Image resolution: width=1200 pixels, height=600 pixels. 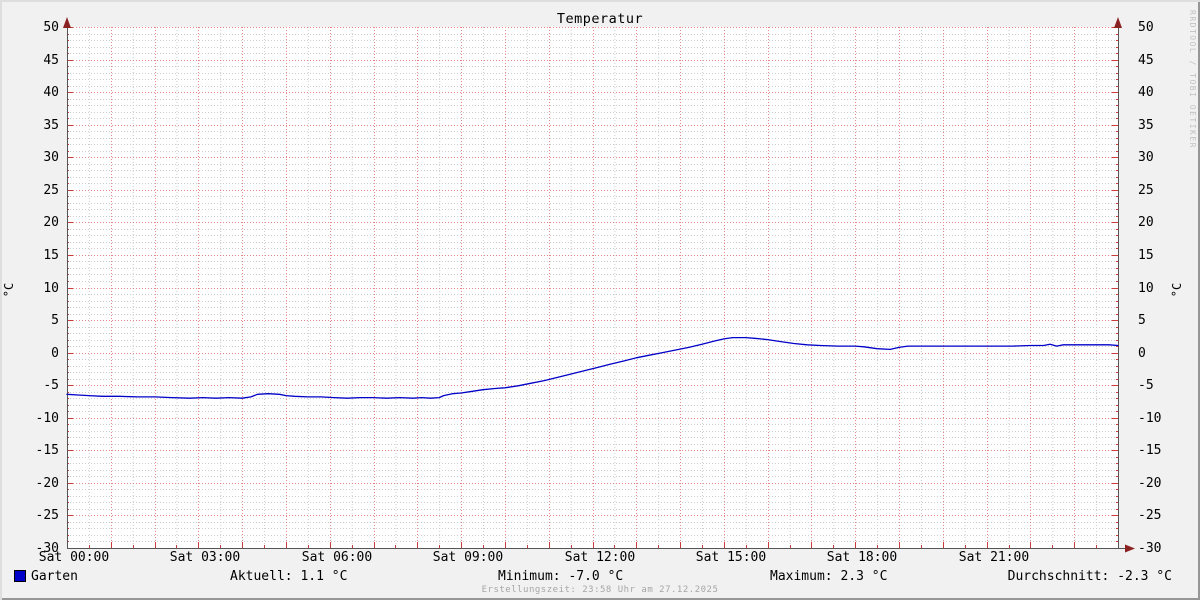 What do you see at coordinates (55, 320) in the screenshot?
I see `y-tick-label-left: 5` at bounding box center [55, 320].